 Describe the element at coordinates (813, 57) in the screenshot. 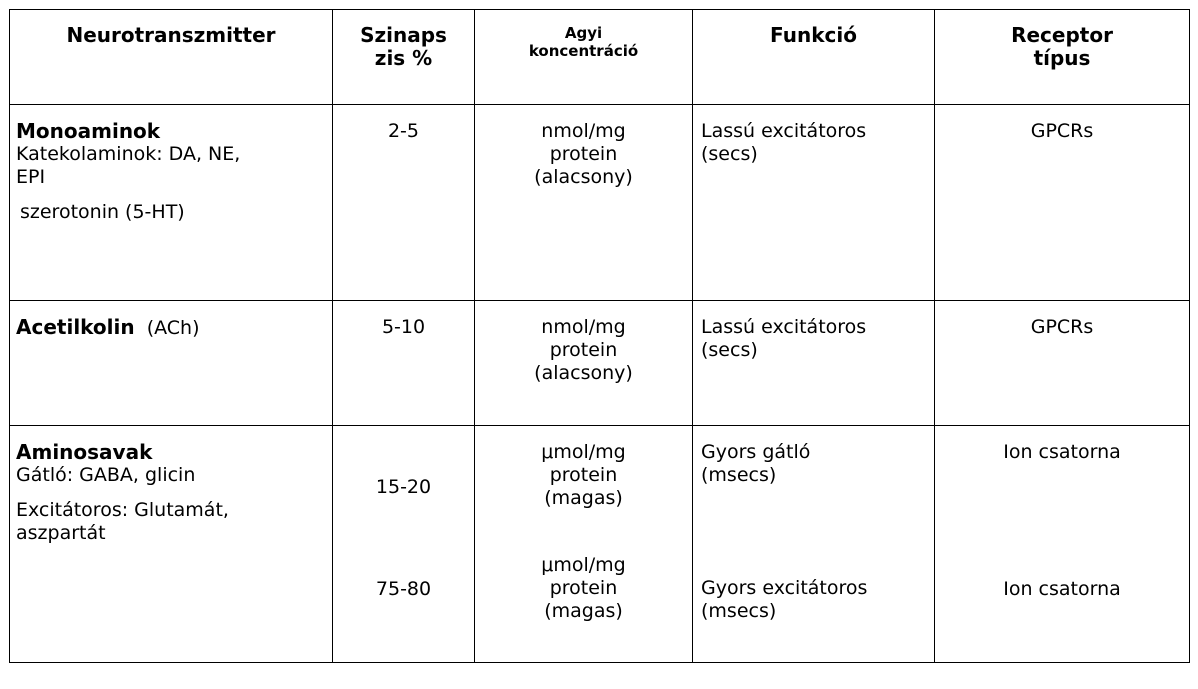

I see `header-function: Funkció` at that location.